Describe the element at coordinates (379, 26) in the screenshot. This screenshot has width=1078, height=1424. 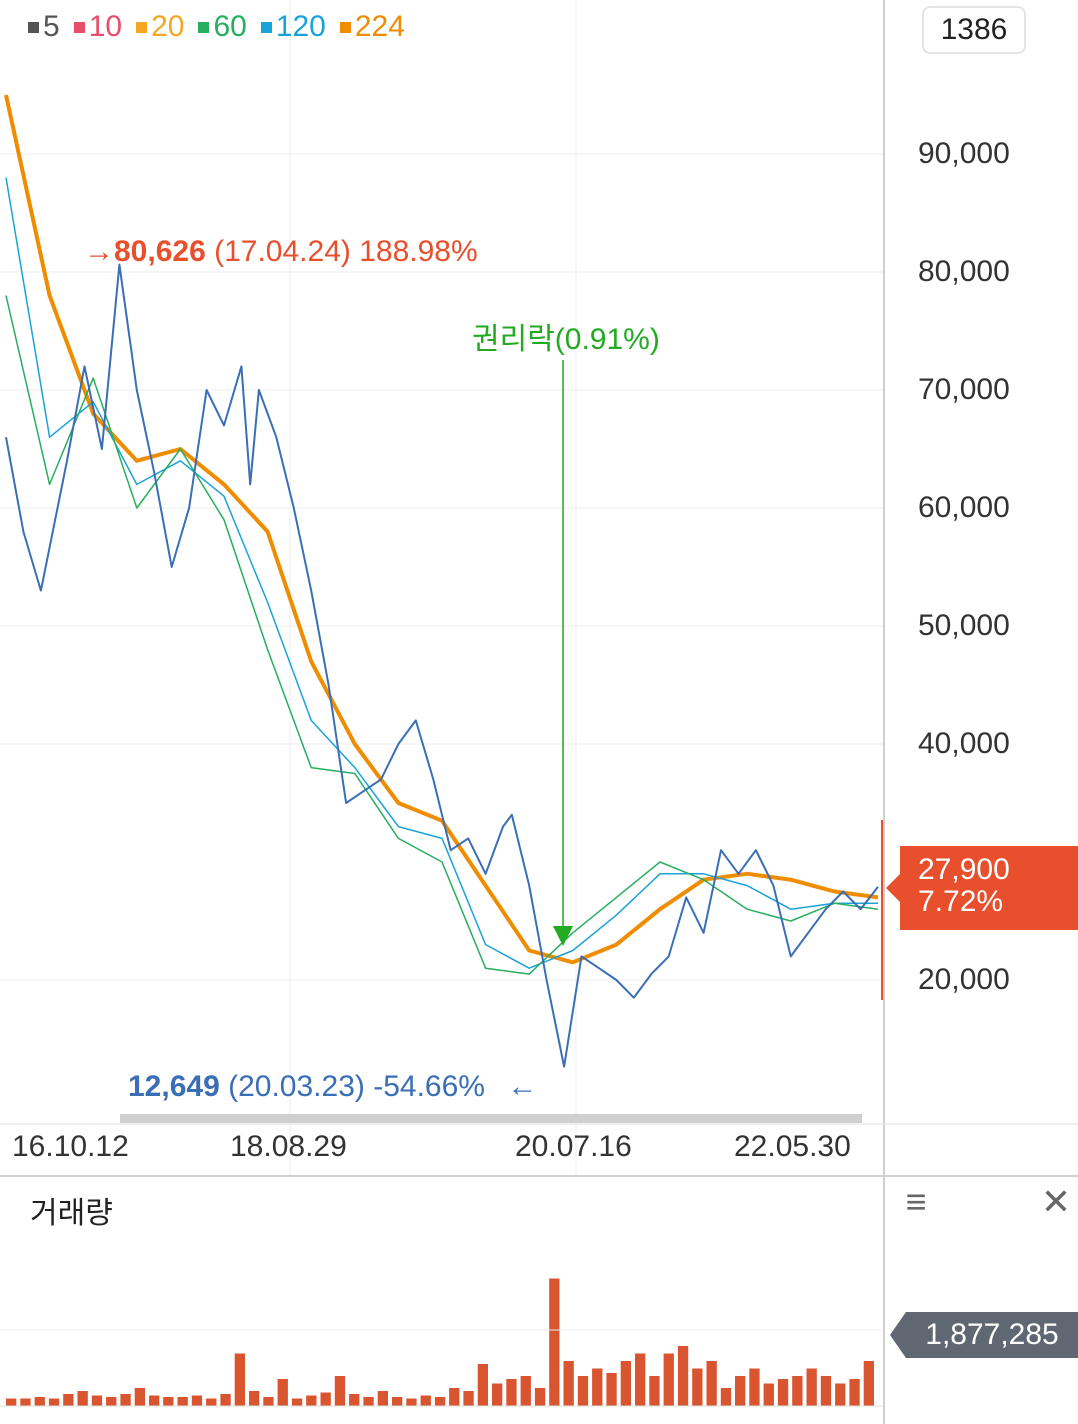
I see `legend-label: 224` at that location.